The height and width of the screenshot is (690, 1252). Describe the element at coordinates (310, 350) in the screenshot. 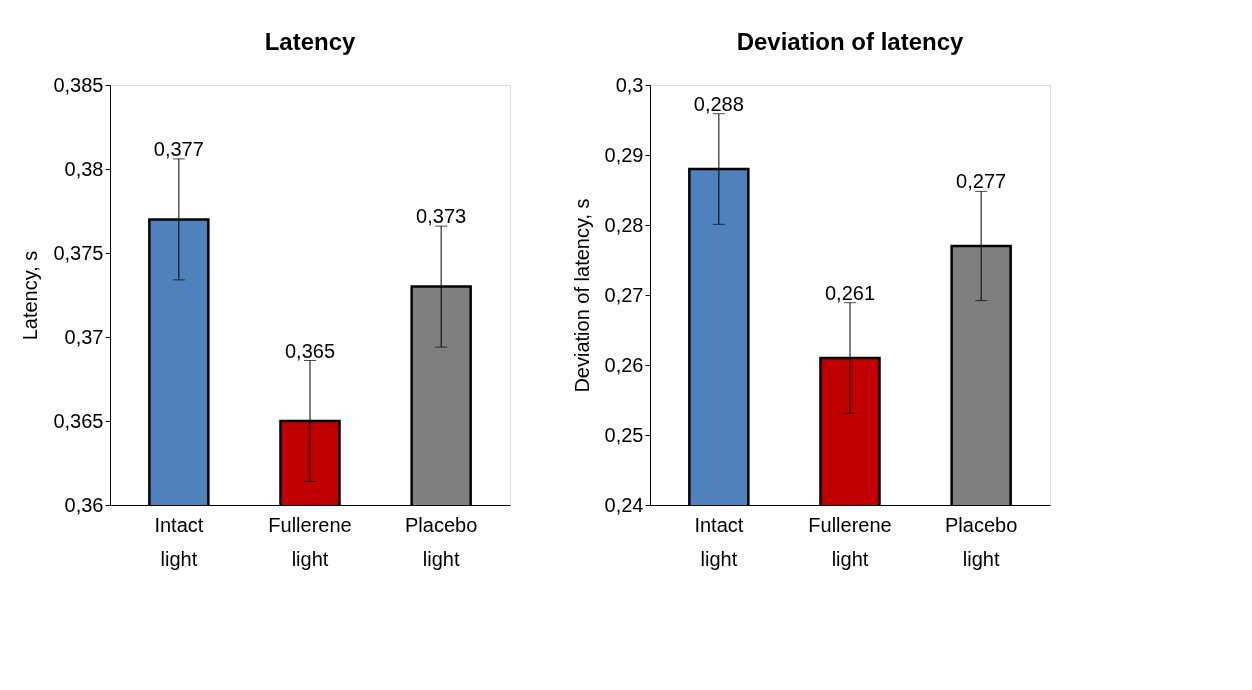

I see `data-label: 0,365` at that location.